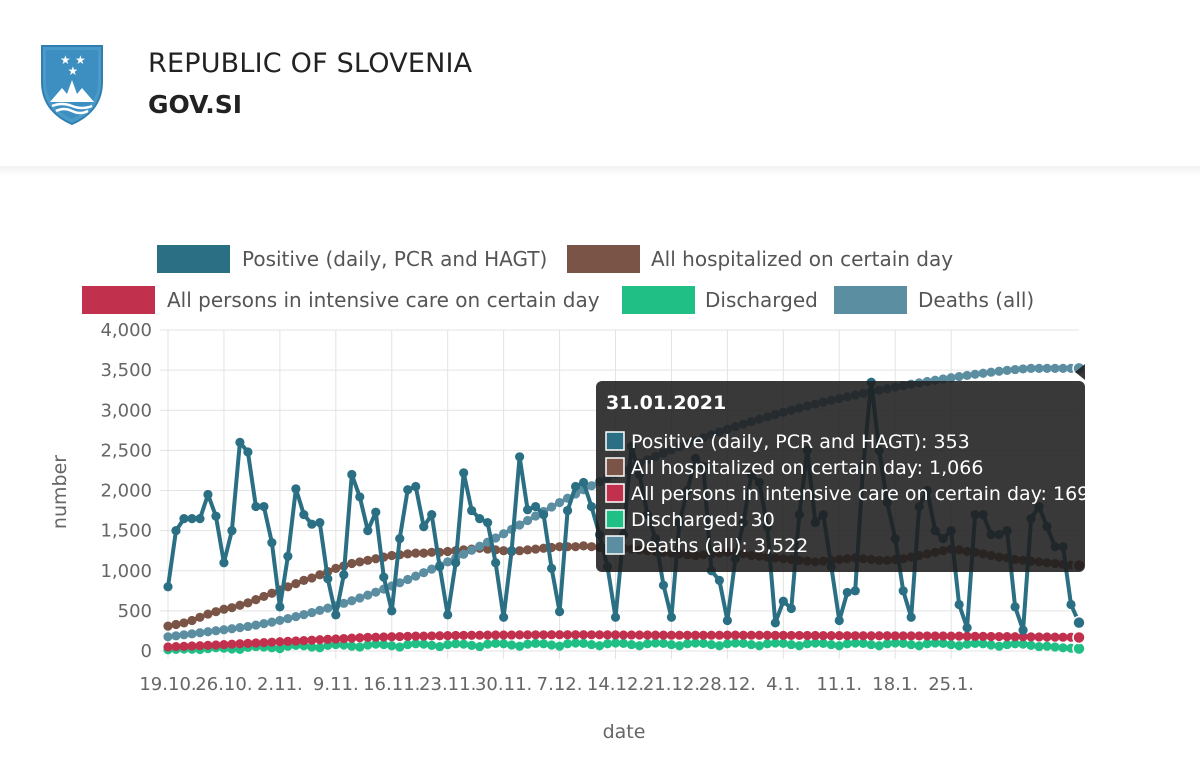 This screenshot has width=1200, height=773. Describe the element at coordinates (760, 259) in the screenshot. I see `legend-item-hospitalized: All hospitalized on certain day` at that location.